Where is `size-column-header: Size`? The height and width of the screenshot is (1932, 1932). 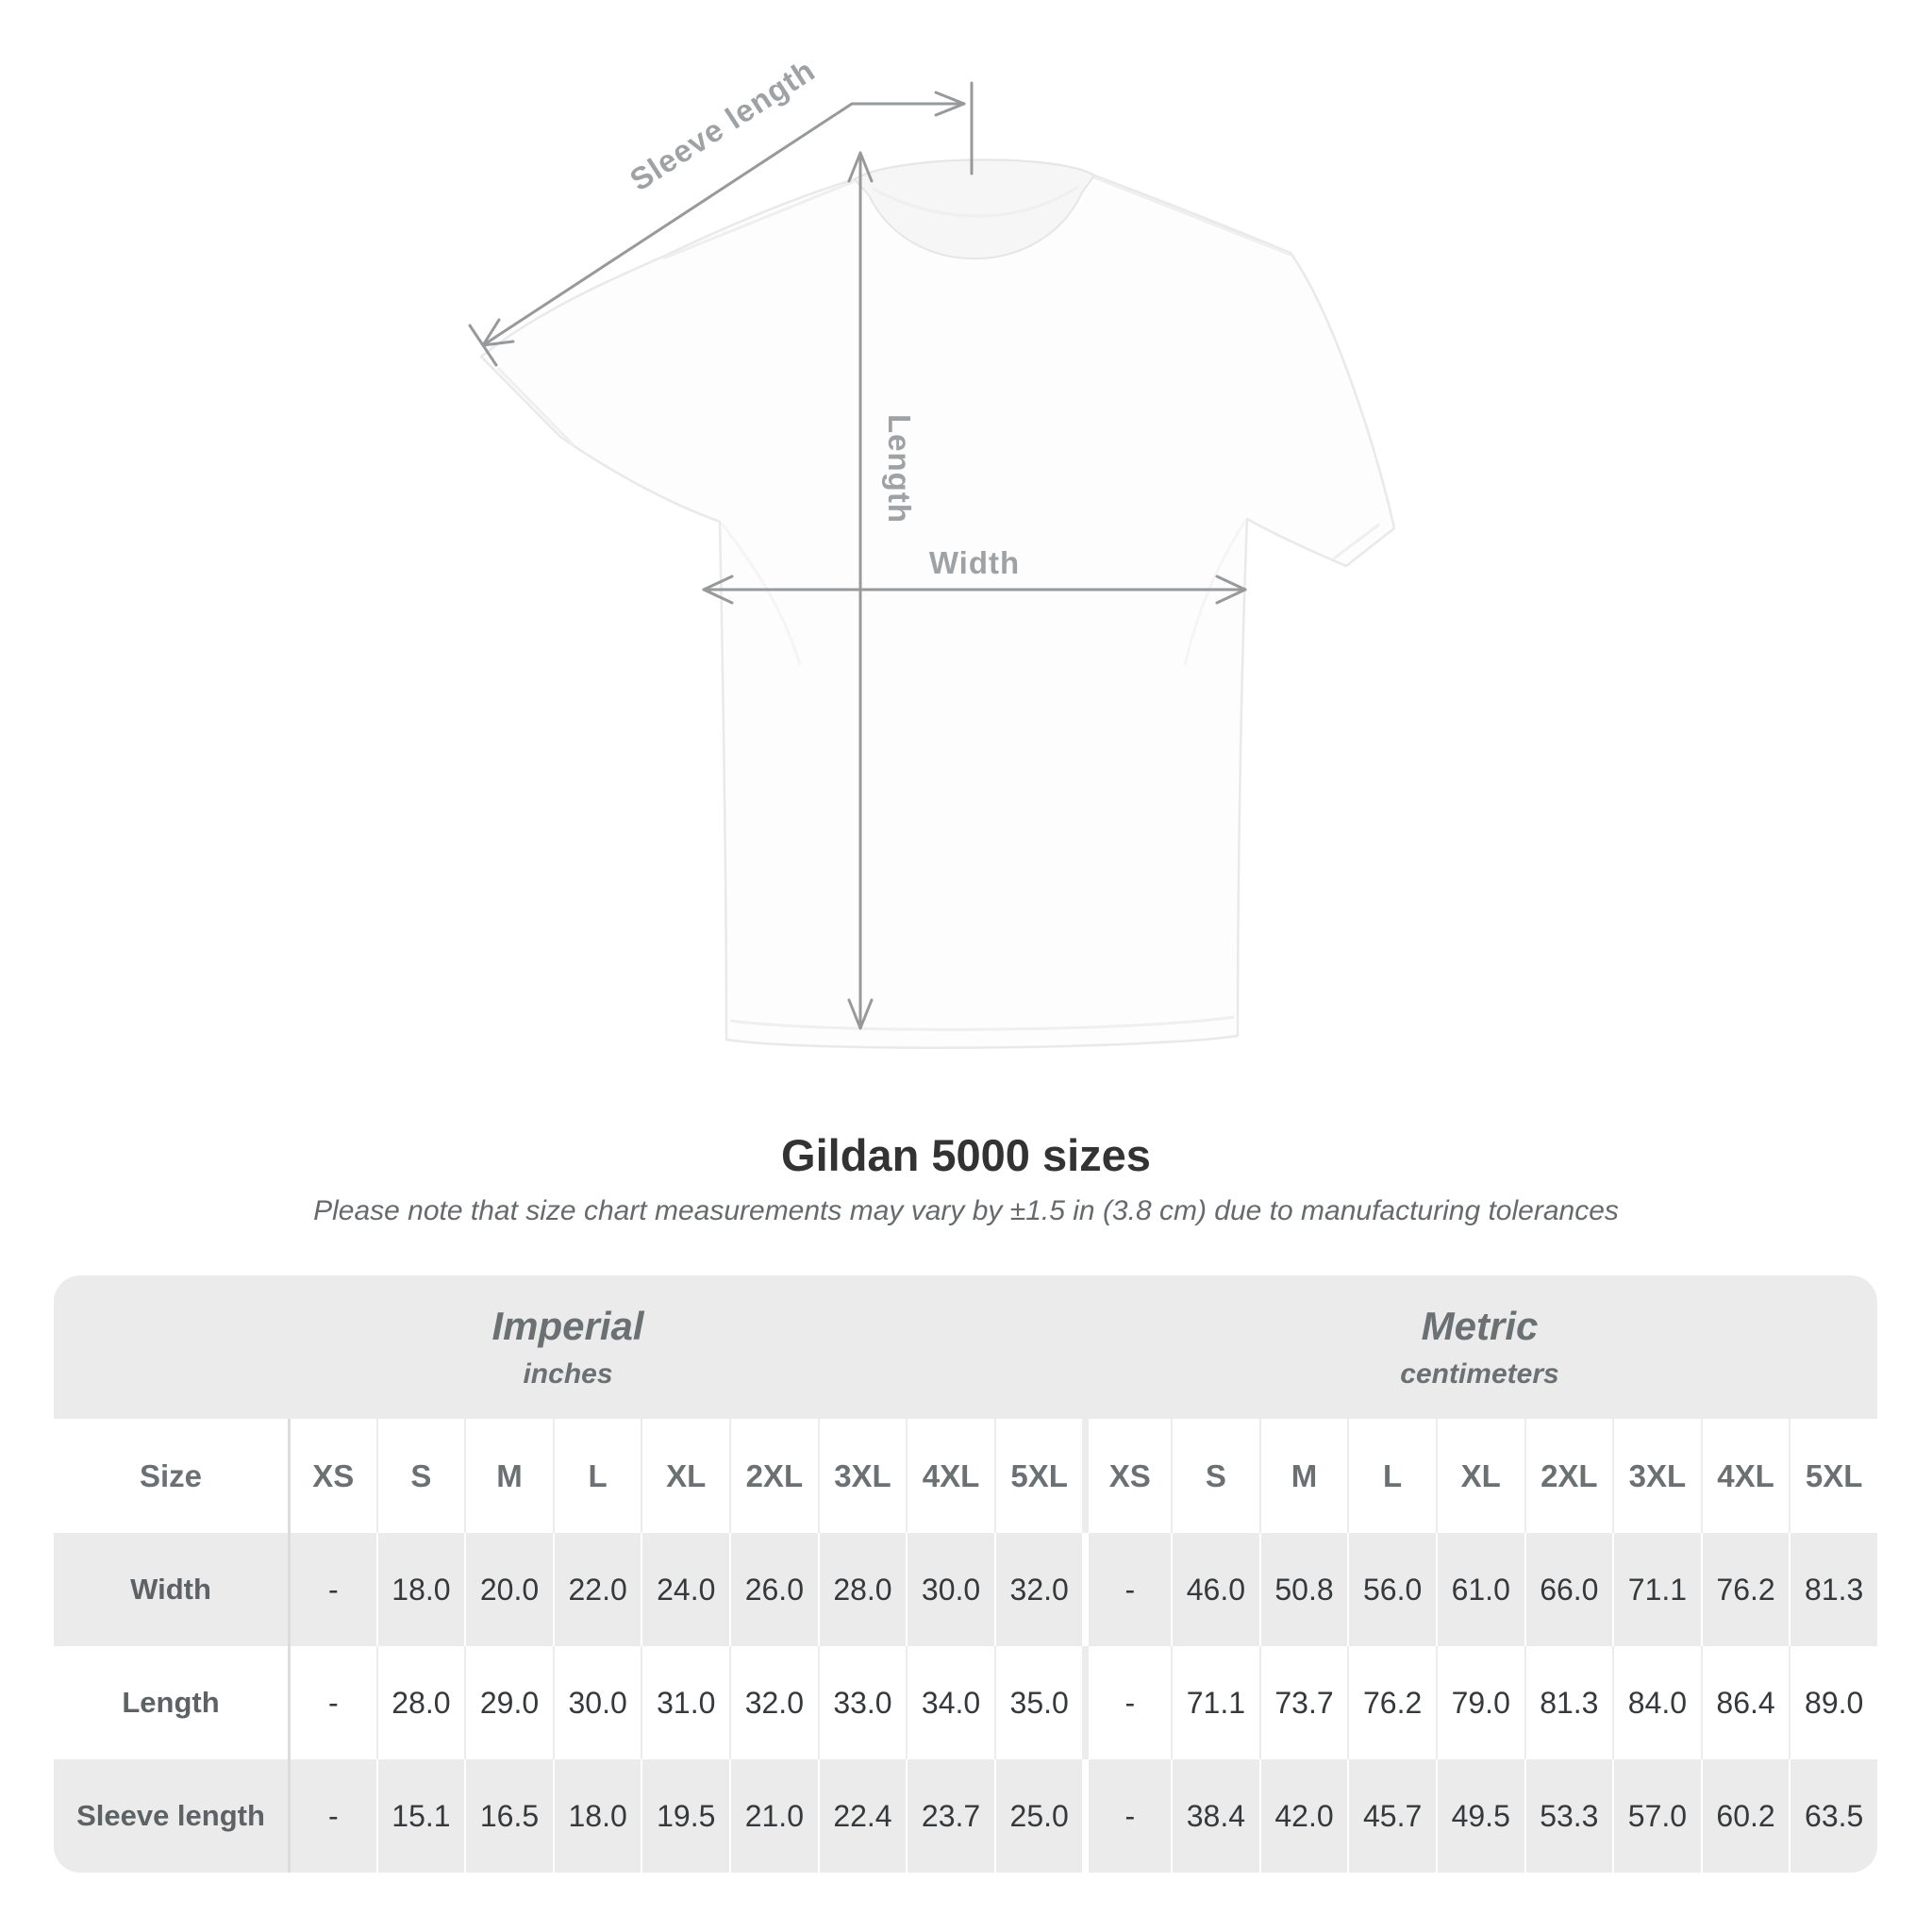
size-column-header: Size is located at coordinates (171, 1476).